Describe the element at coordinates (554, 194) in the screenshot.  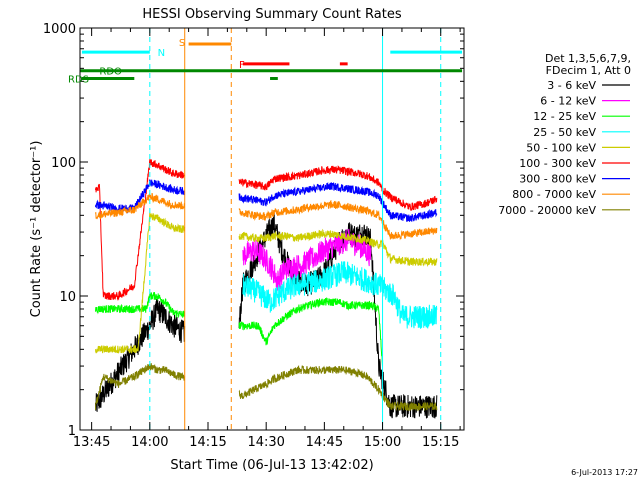
I see `legend-entry-label: 800 - 7000 keV` at that location.